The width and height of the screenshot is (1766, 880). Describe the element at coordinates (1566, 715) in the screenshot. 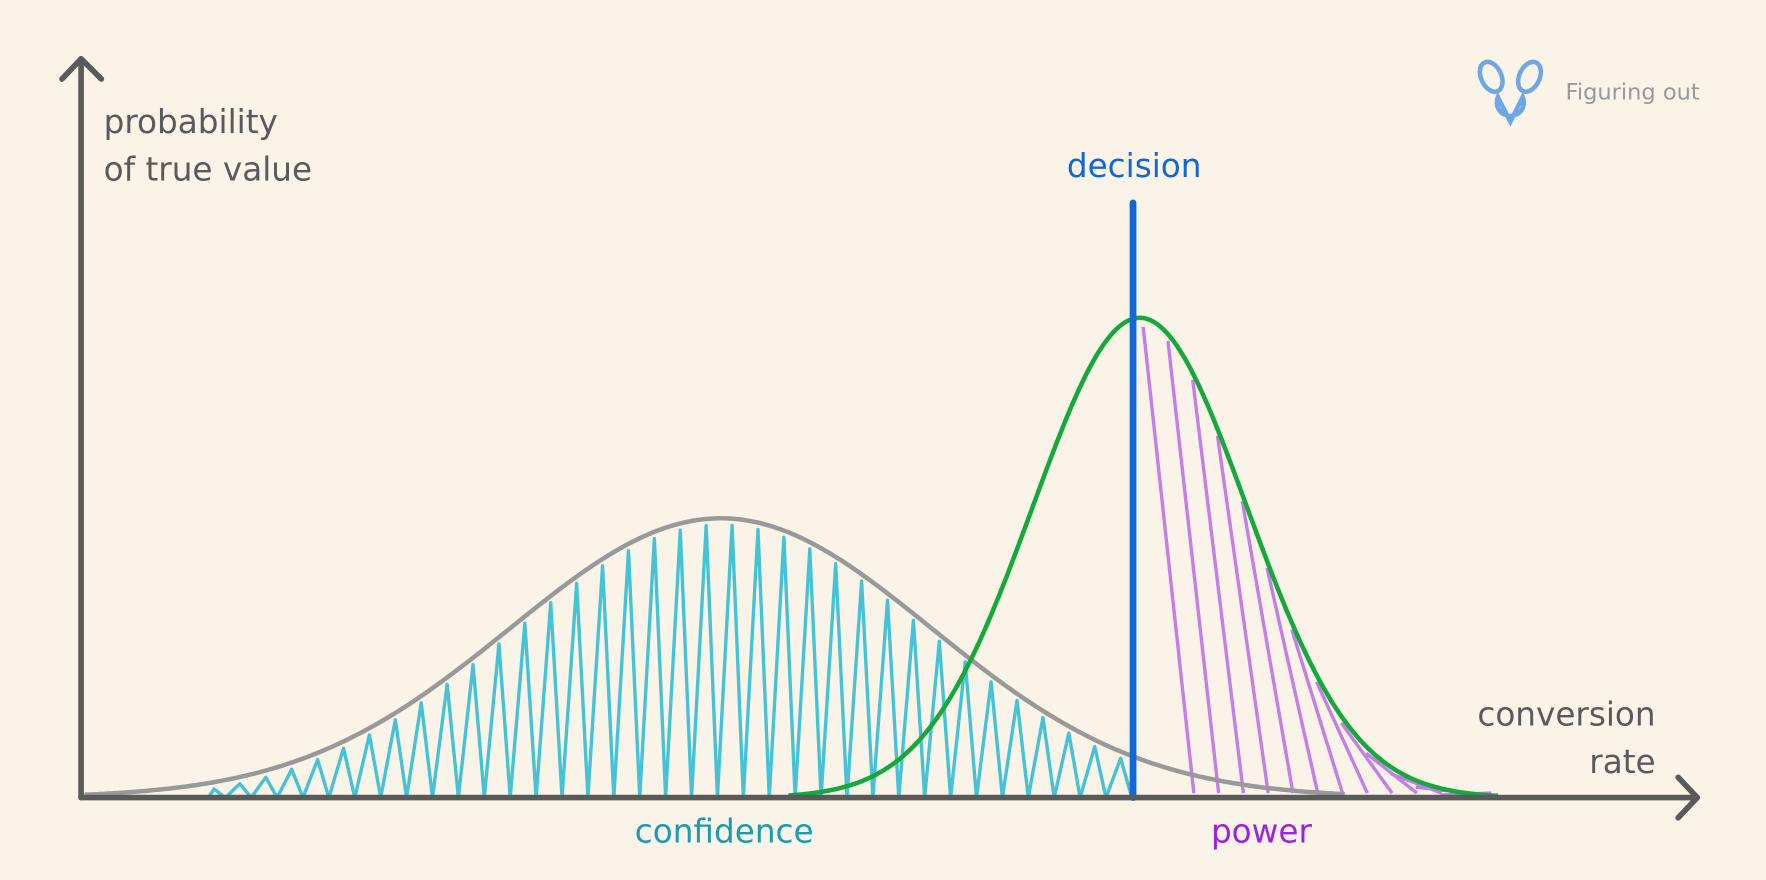

I see `x-axis-label: conversion` at that location.